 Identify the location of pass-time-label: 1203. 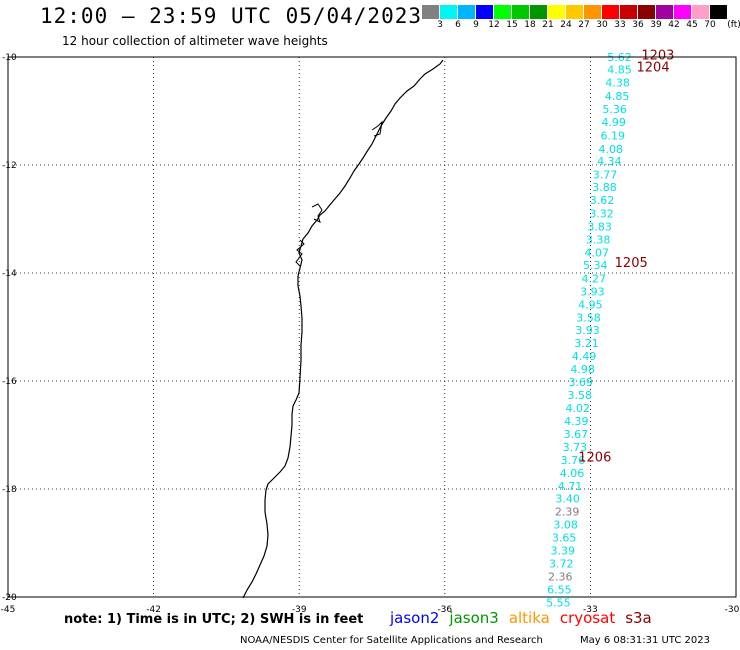
(657, 55).